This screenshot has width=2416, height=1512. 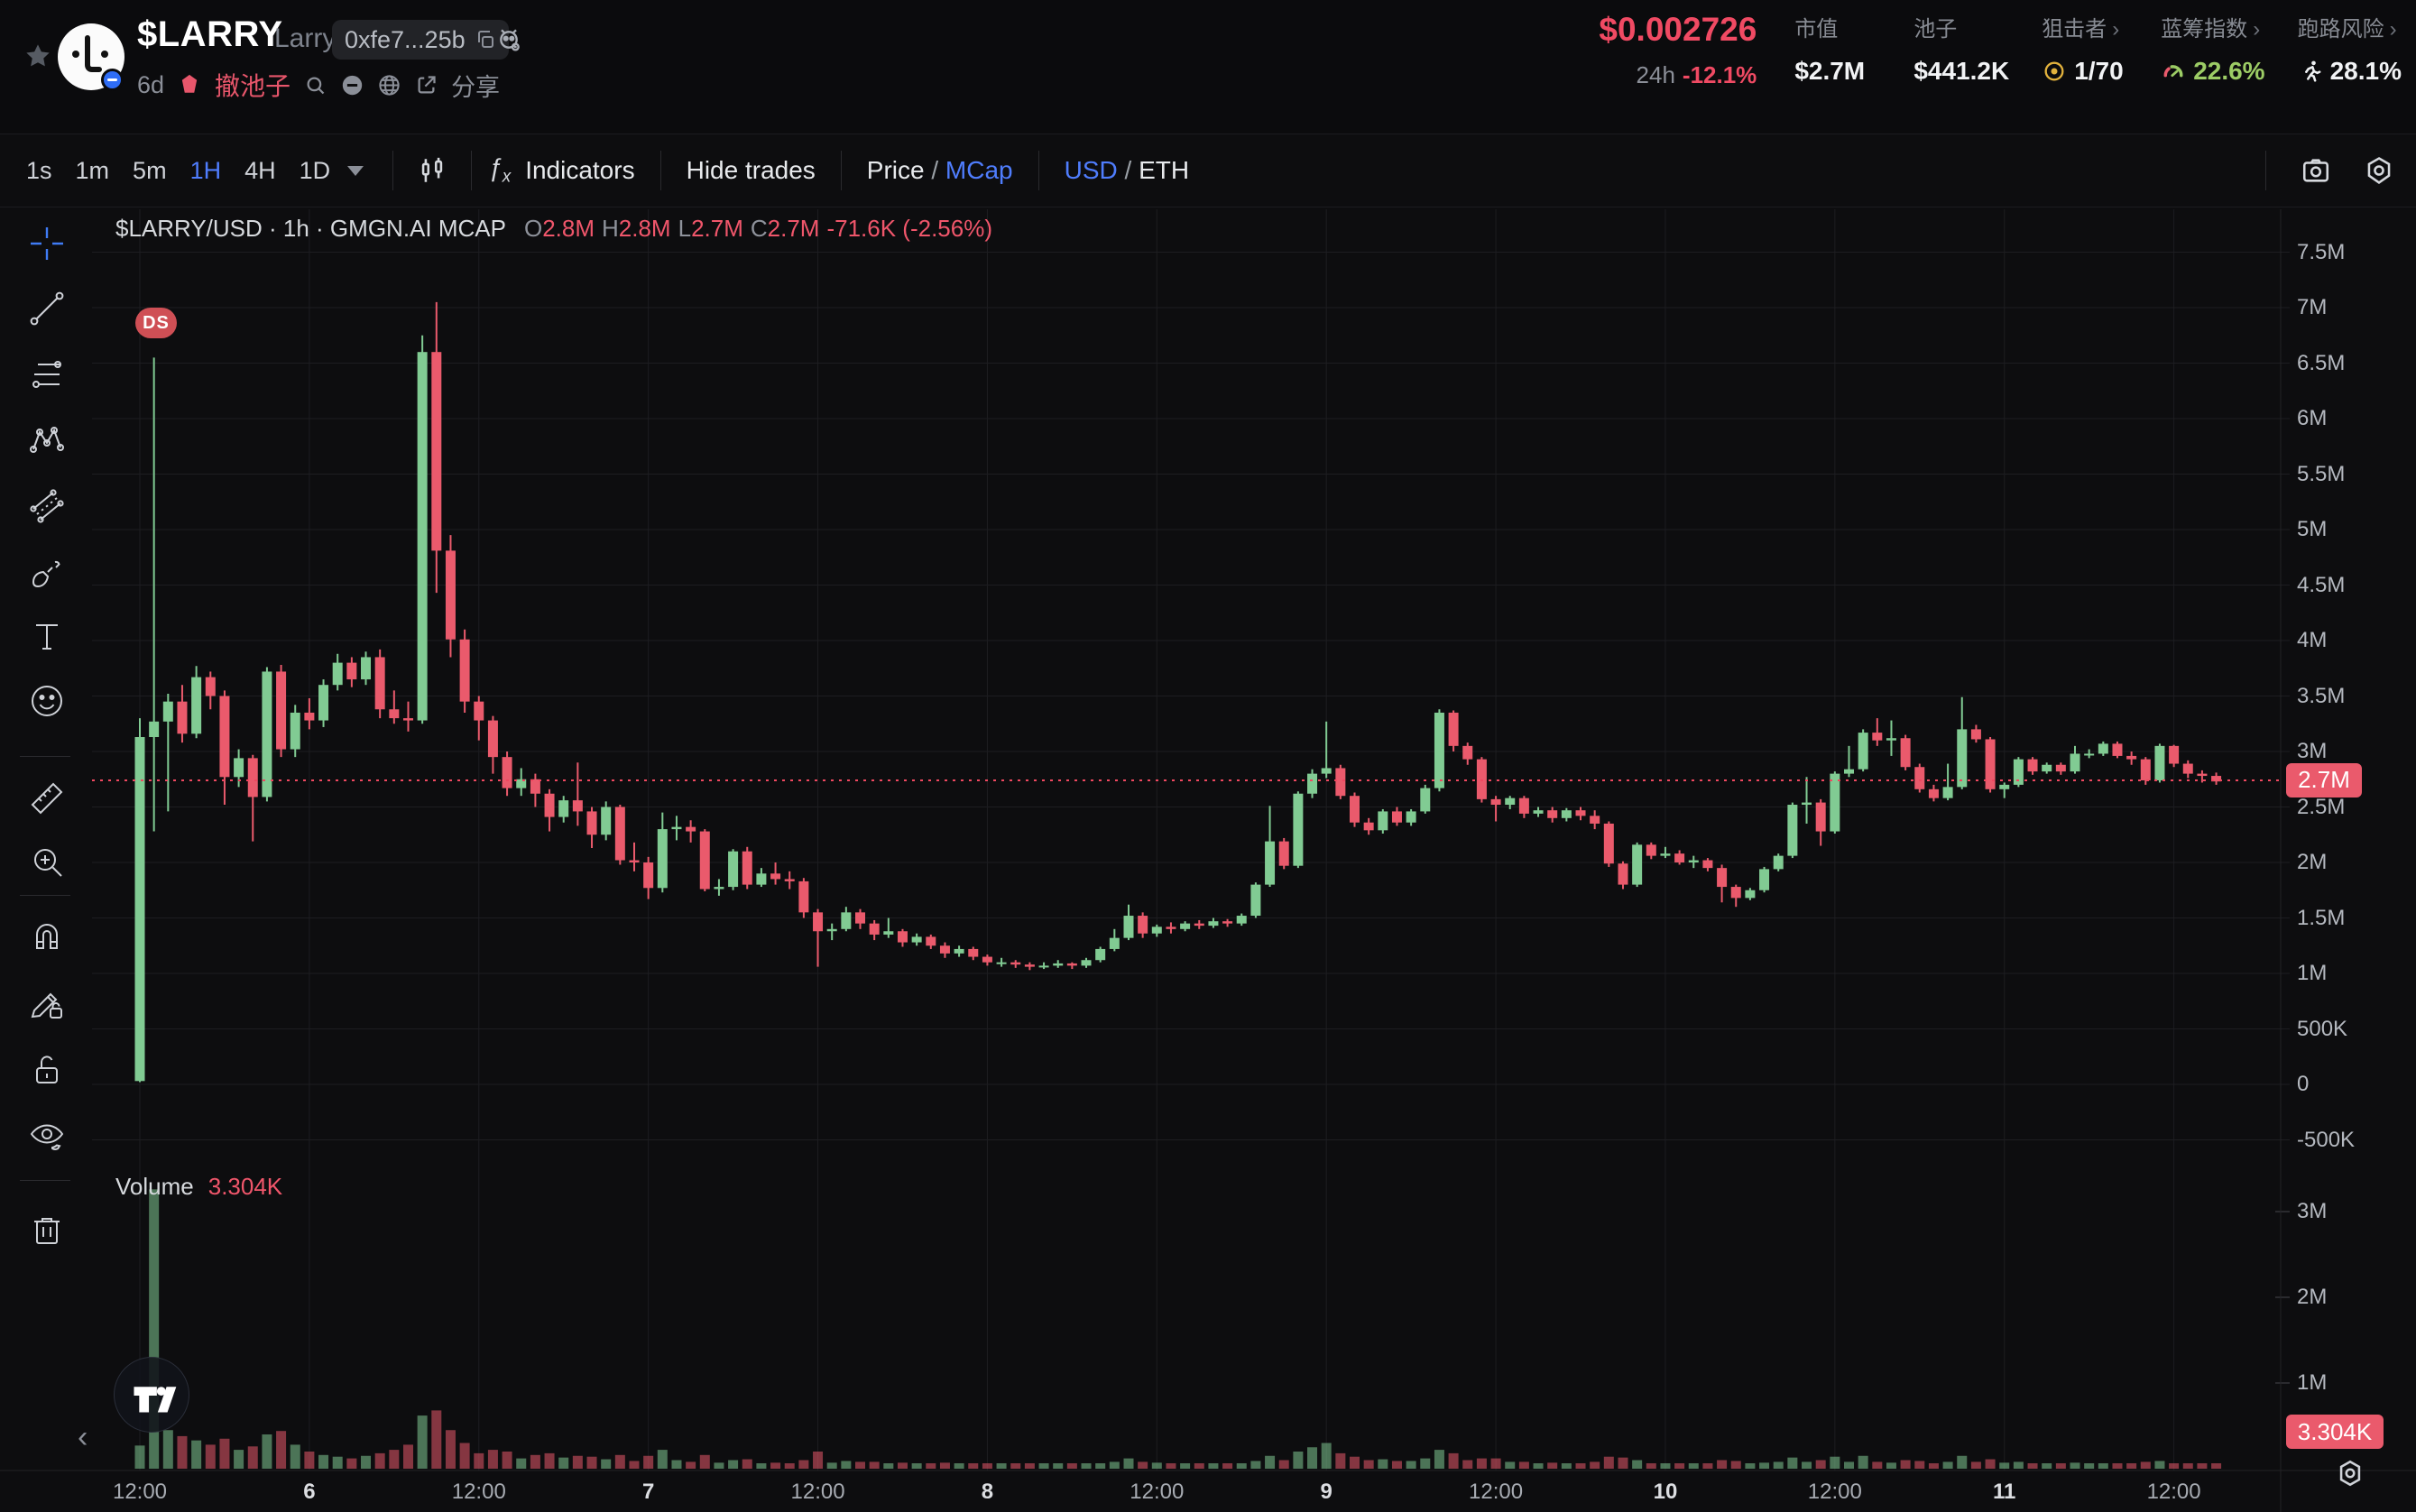 I want to click on scanner-owl-icon, so click(x=509, y=39).